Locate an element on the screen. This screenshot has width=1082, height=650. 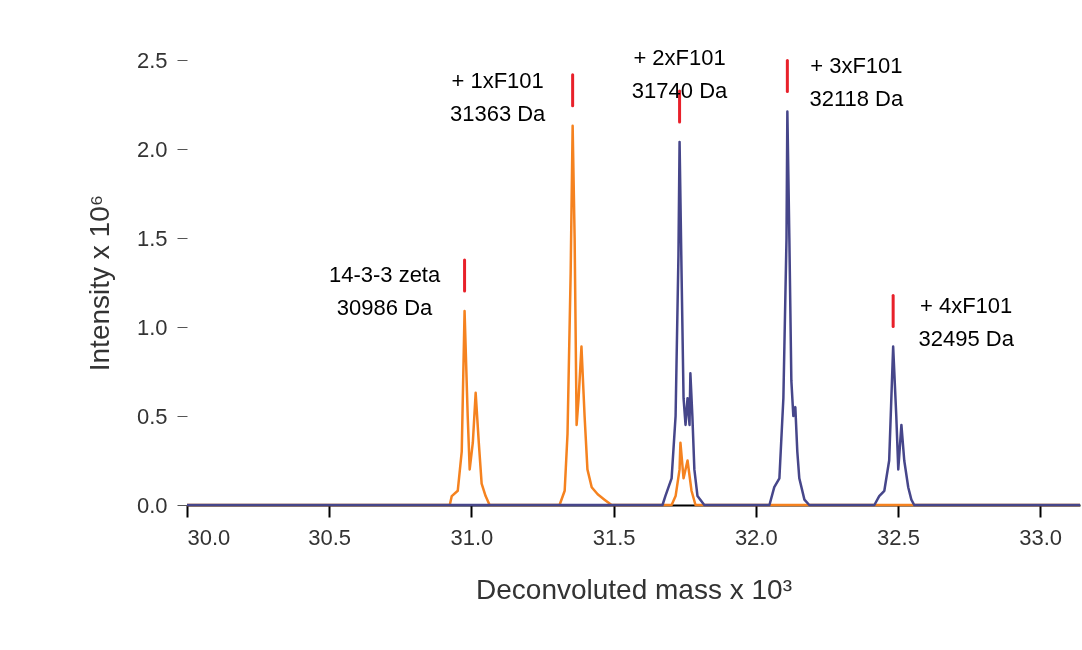
annotation: + 3xF101 32118 Da is located at coordinates (857, 81).